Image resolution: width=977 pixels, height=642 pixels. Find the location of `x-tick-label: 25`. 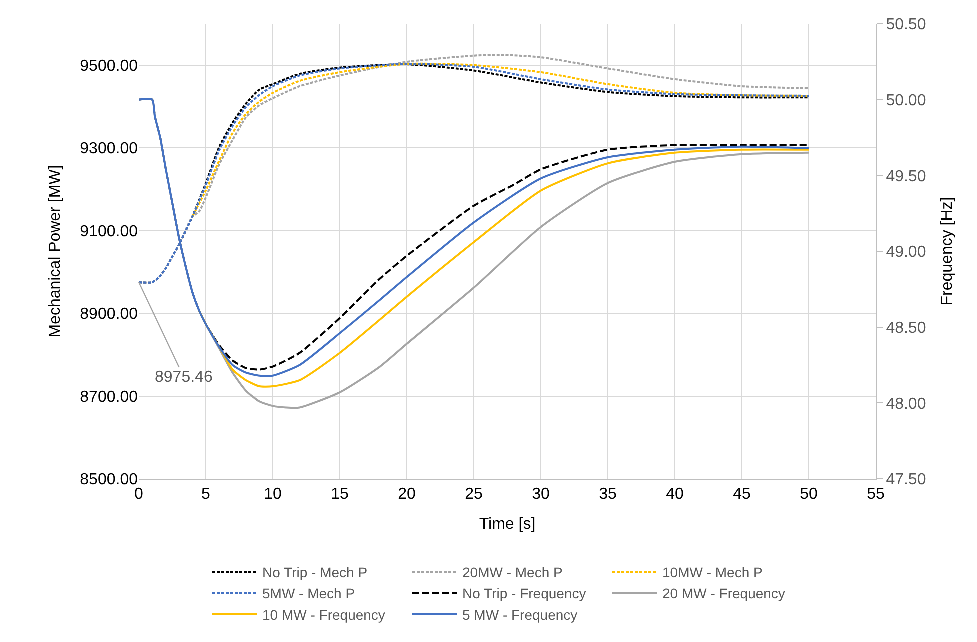

x-tick-label: 25 is located at coordinates (474, 495).